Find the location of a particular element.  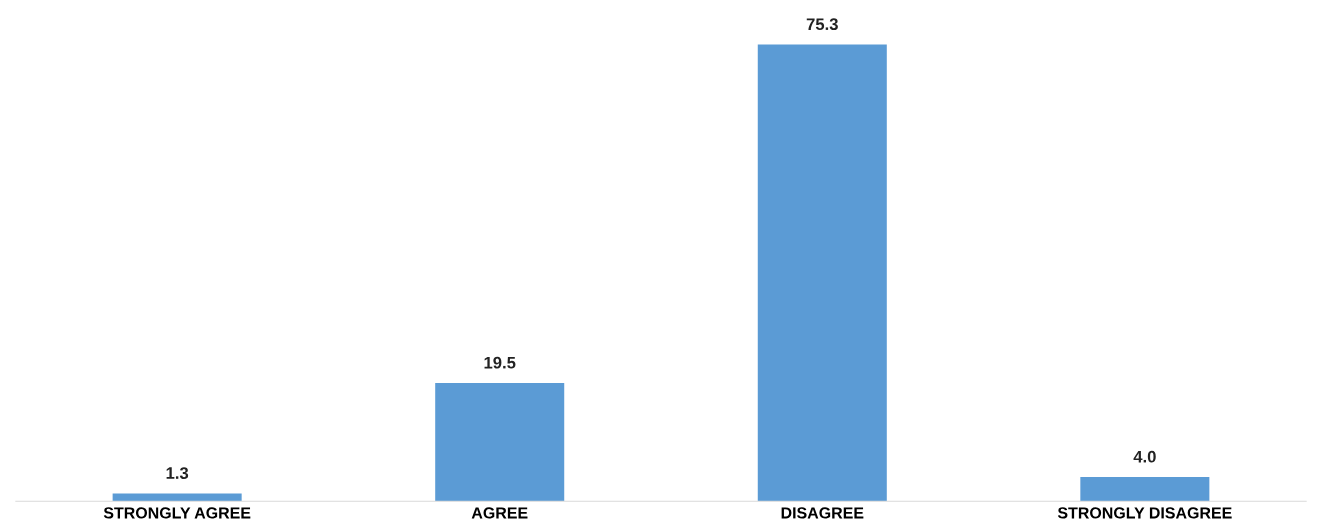

x-tick-label: DISAGREE is located at coordinates (822, 513).